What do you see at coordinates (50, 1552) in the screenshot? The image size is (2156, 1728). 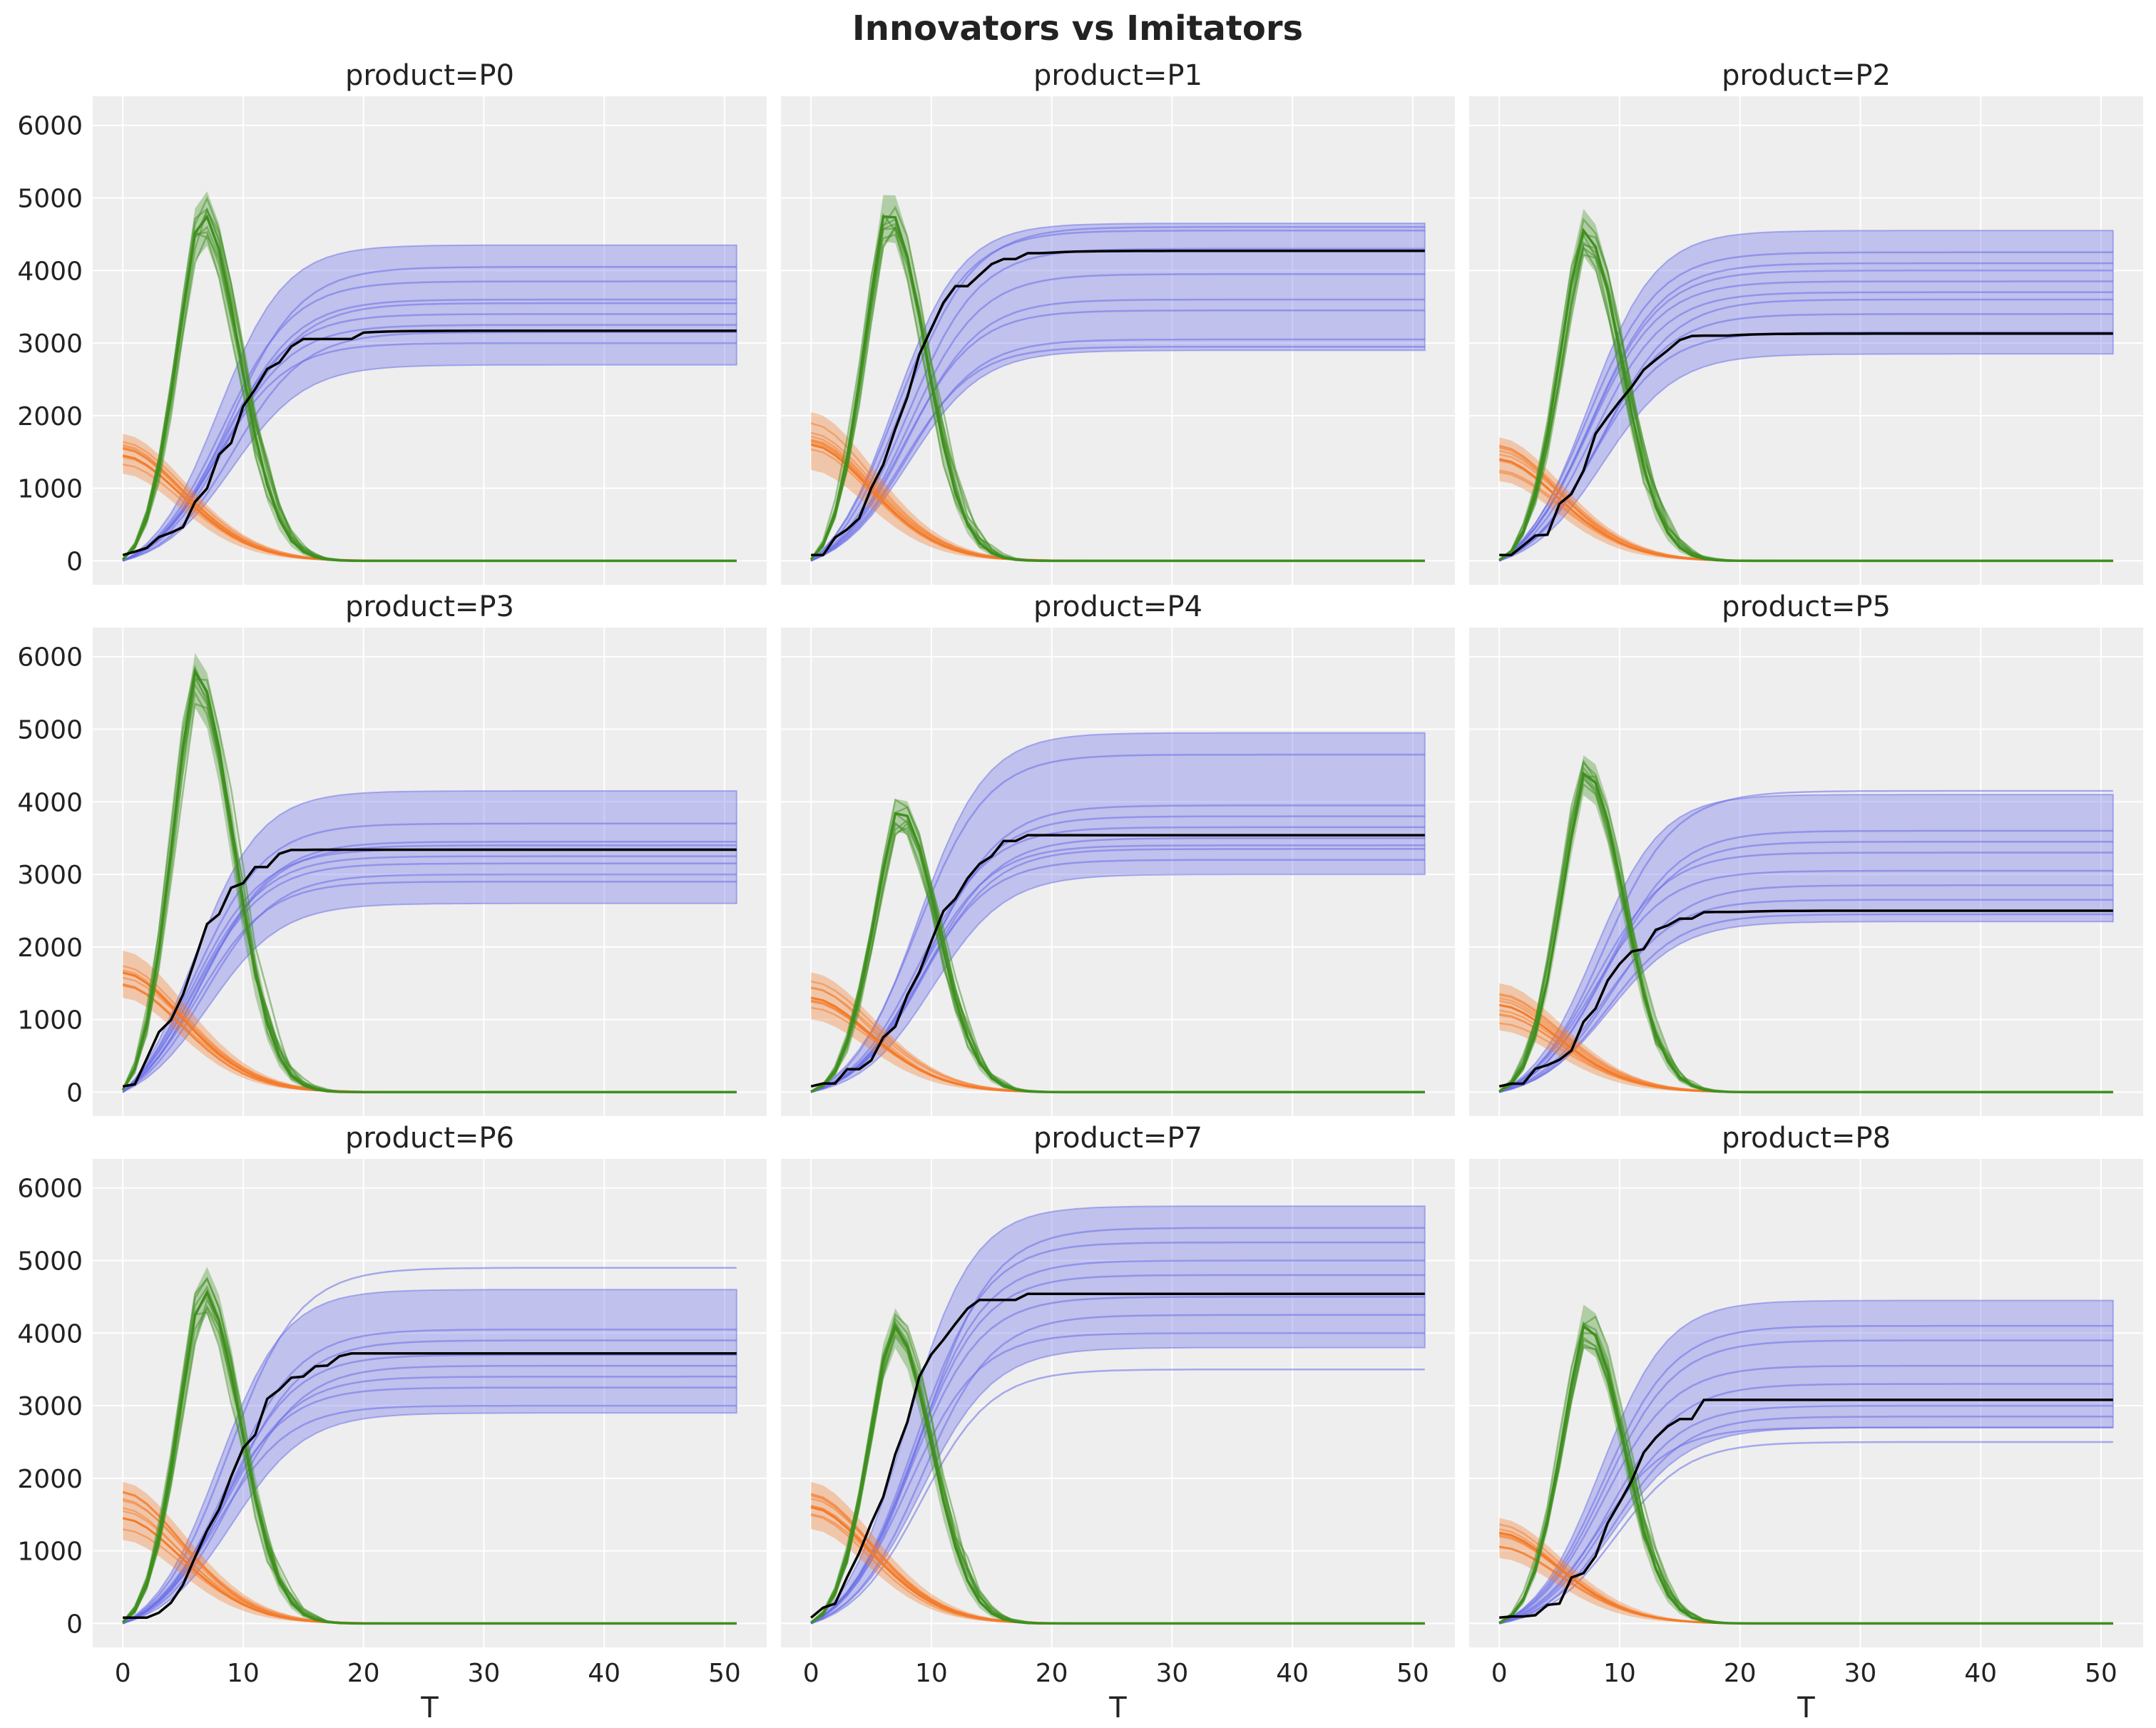 I see `y-tick-label: 1000` at bounding box center [50, 1552].